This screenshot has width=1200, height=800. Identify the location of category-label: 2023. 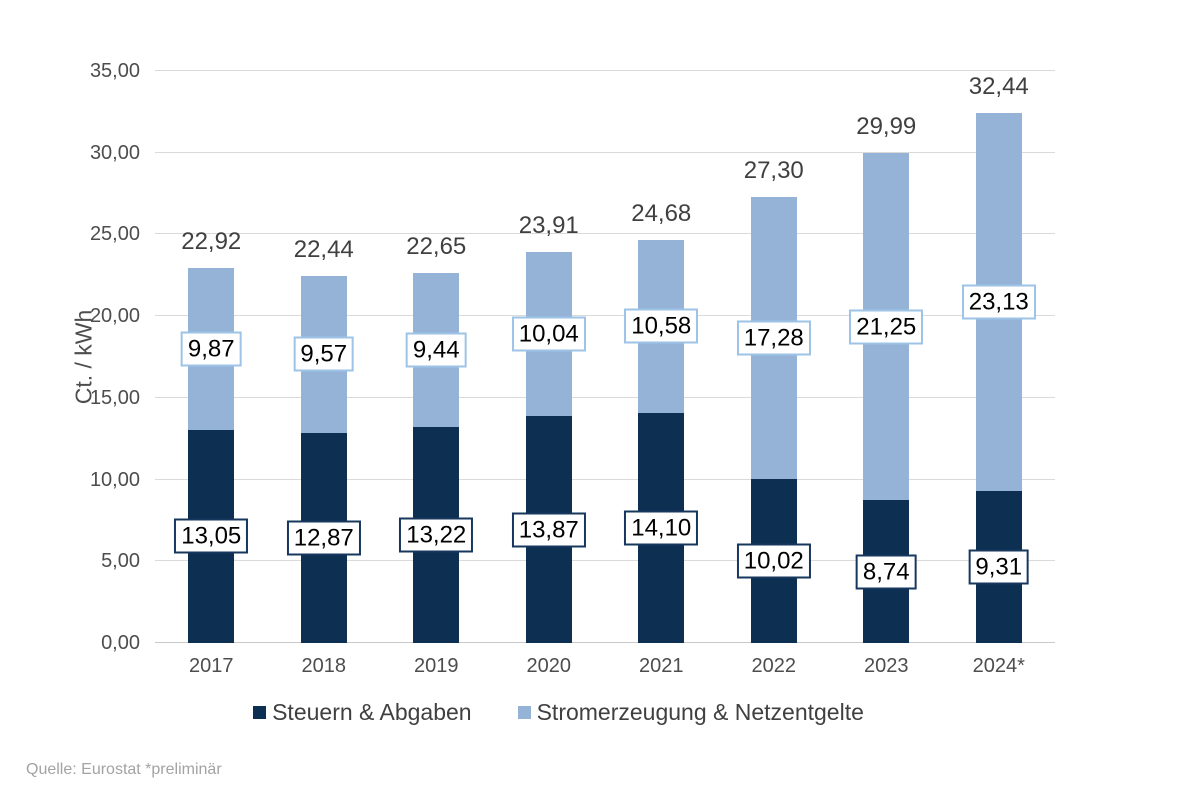
(886, 666).